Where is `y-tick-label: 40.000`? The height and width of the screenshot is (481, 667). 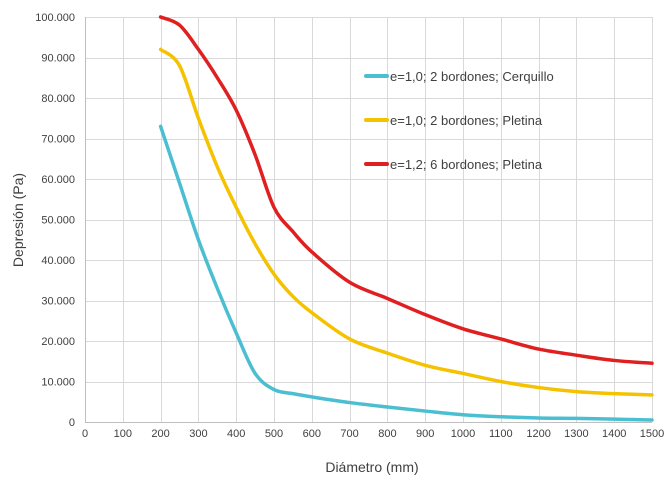
y-tick-label: 40.000 is located at coordinates (58, 261).